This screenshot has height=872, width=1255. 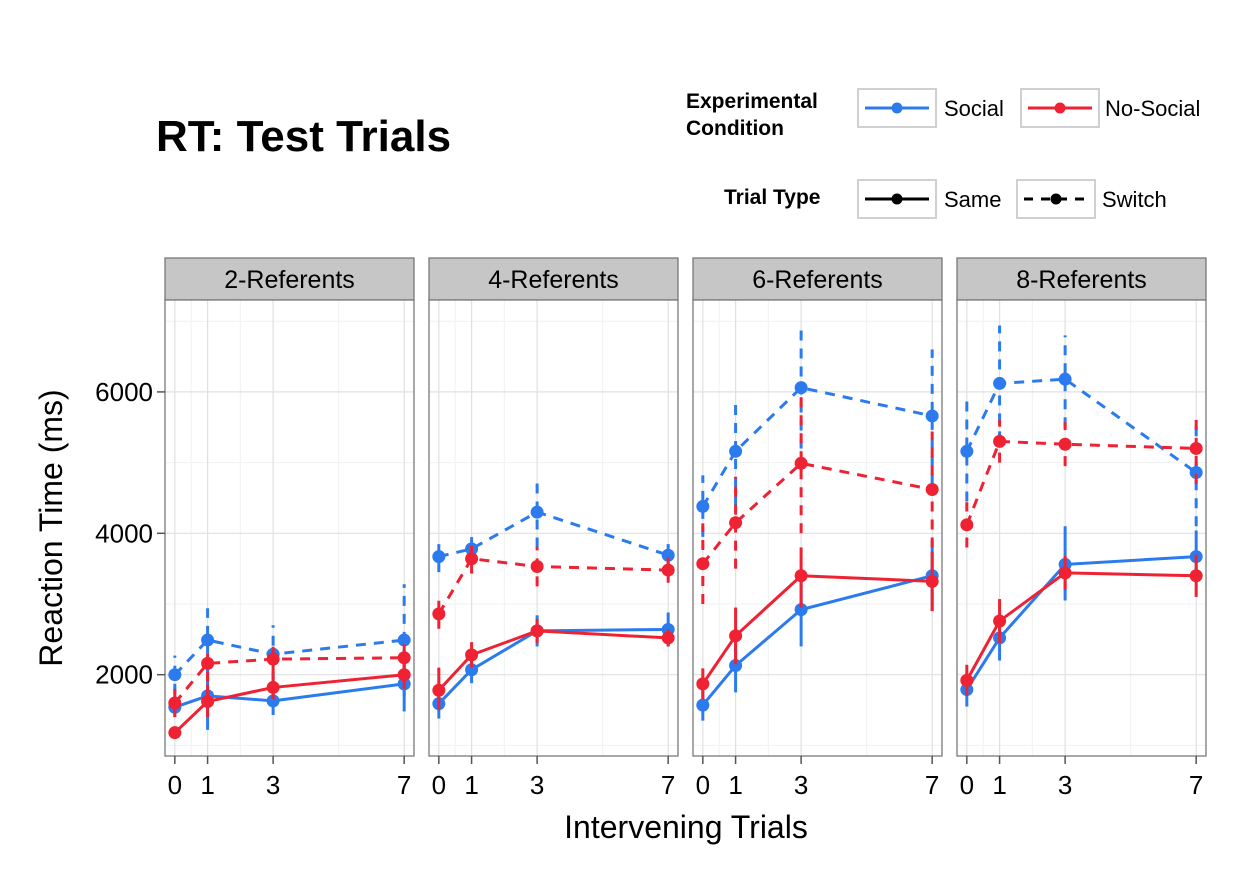 I want to click on chart-title: RT: Test Trials, so click(x=304, y=136).